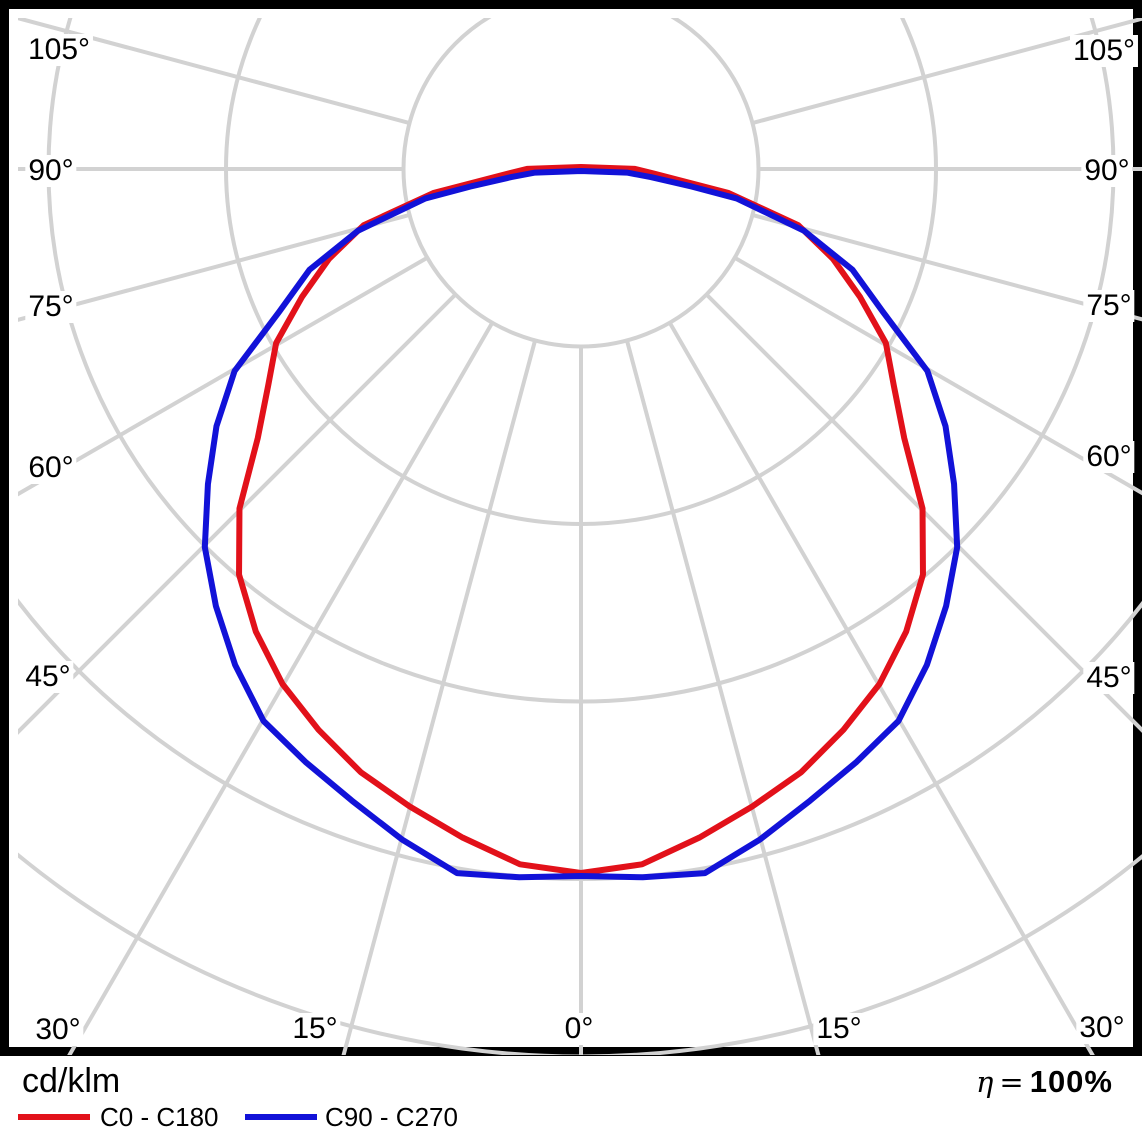  I want to click on legend-items: C0 - C180 C90 - C270, so click(350, 1117).